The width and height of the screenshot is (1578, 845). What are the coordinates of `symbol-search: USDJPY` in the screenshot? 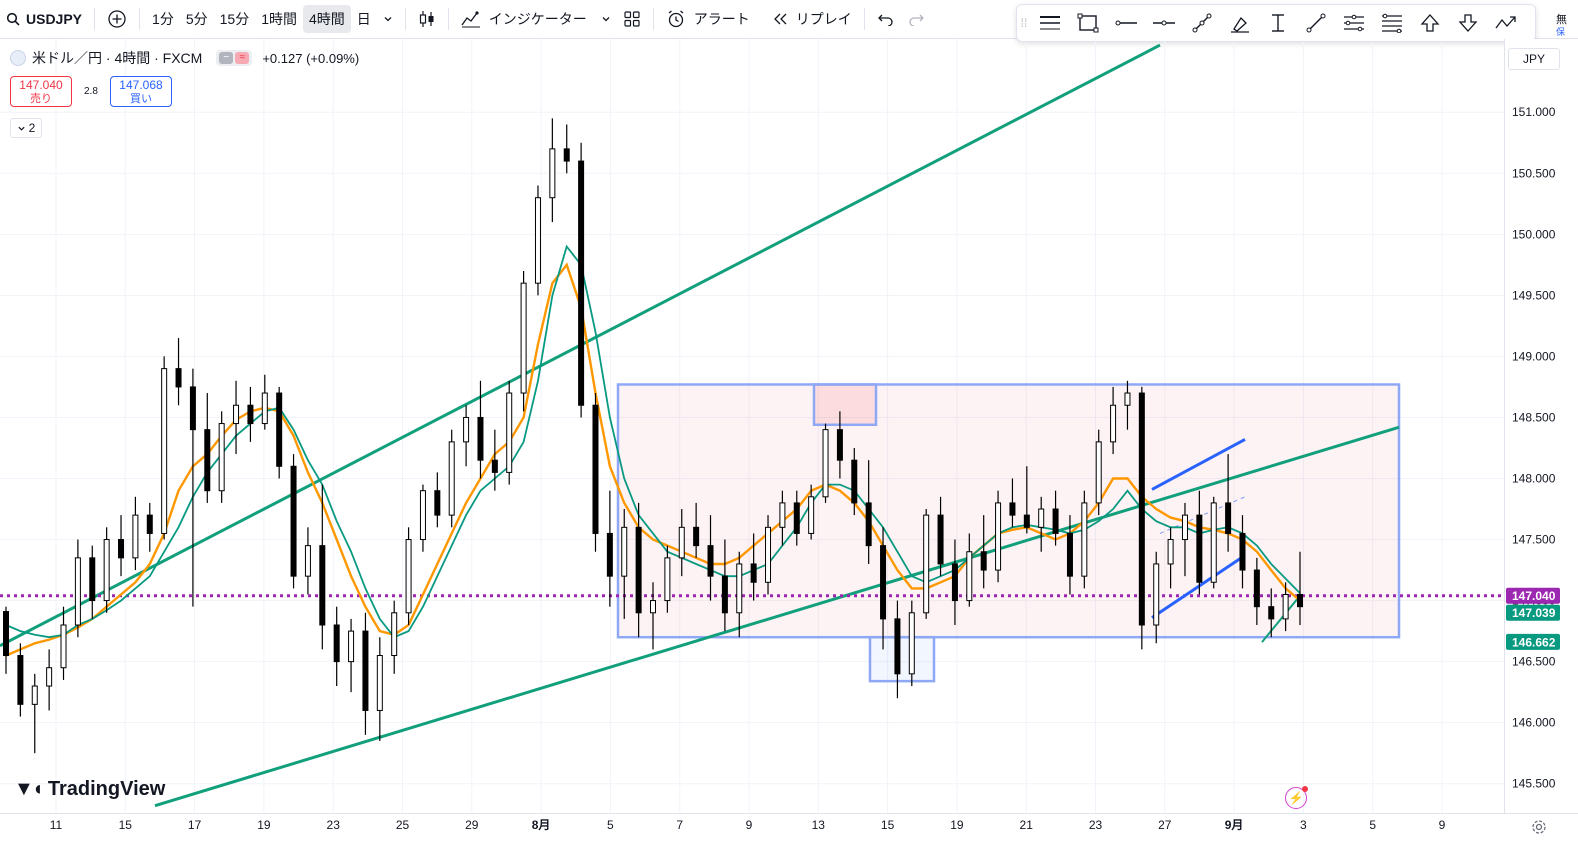 It's located at (44, 19).